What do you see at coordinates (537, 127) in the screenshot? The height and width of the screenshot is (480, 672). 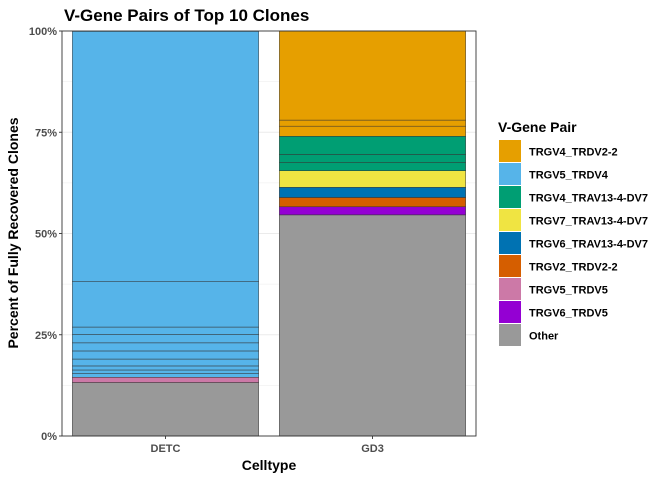 I see `legend-title: V-Gene Pair` at bounding box center [537, 127].